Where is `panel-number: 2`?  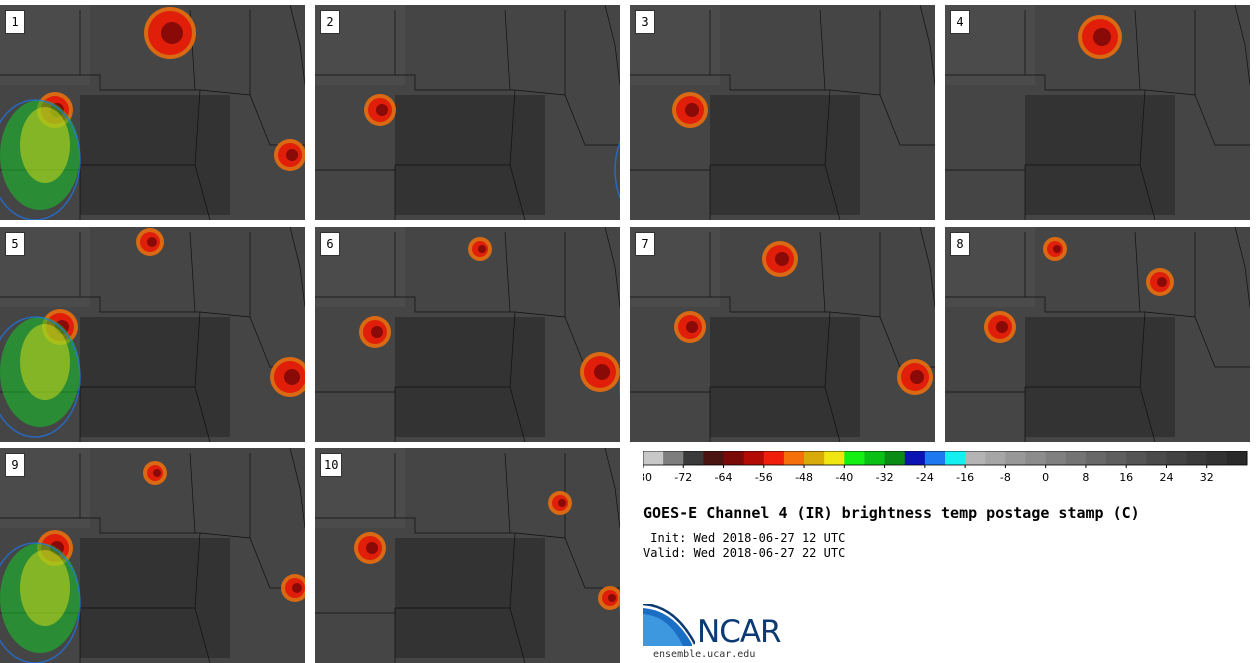
panel-number: 2 is located at coordinates (330, 22).